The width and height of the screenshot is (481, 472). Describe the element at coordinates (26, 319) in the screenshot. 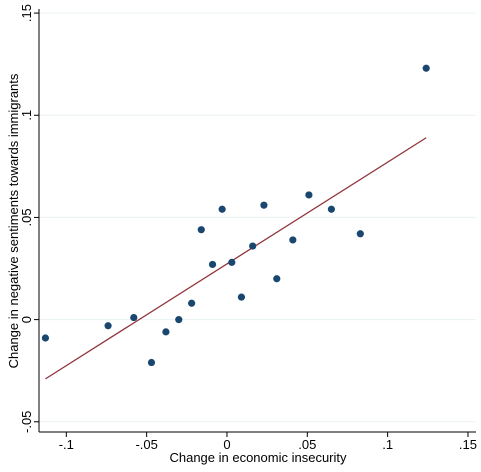

I see `y-tick-label-1: 0` at that location.